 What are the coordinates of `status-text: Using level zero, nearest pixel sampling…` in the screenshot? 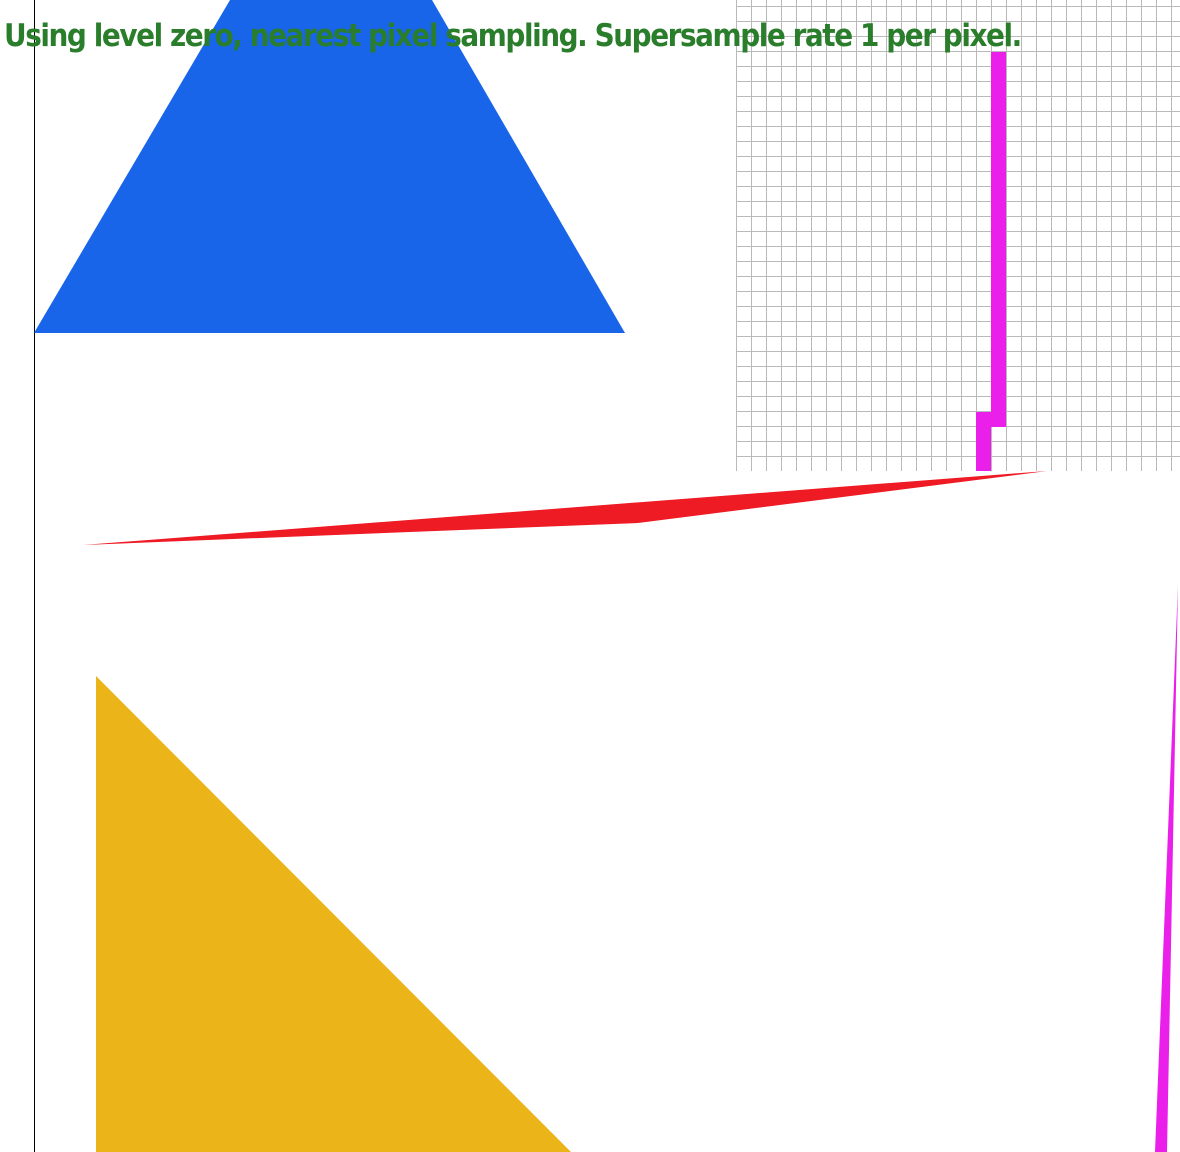 It's located at (513, 36).